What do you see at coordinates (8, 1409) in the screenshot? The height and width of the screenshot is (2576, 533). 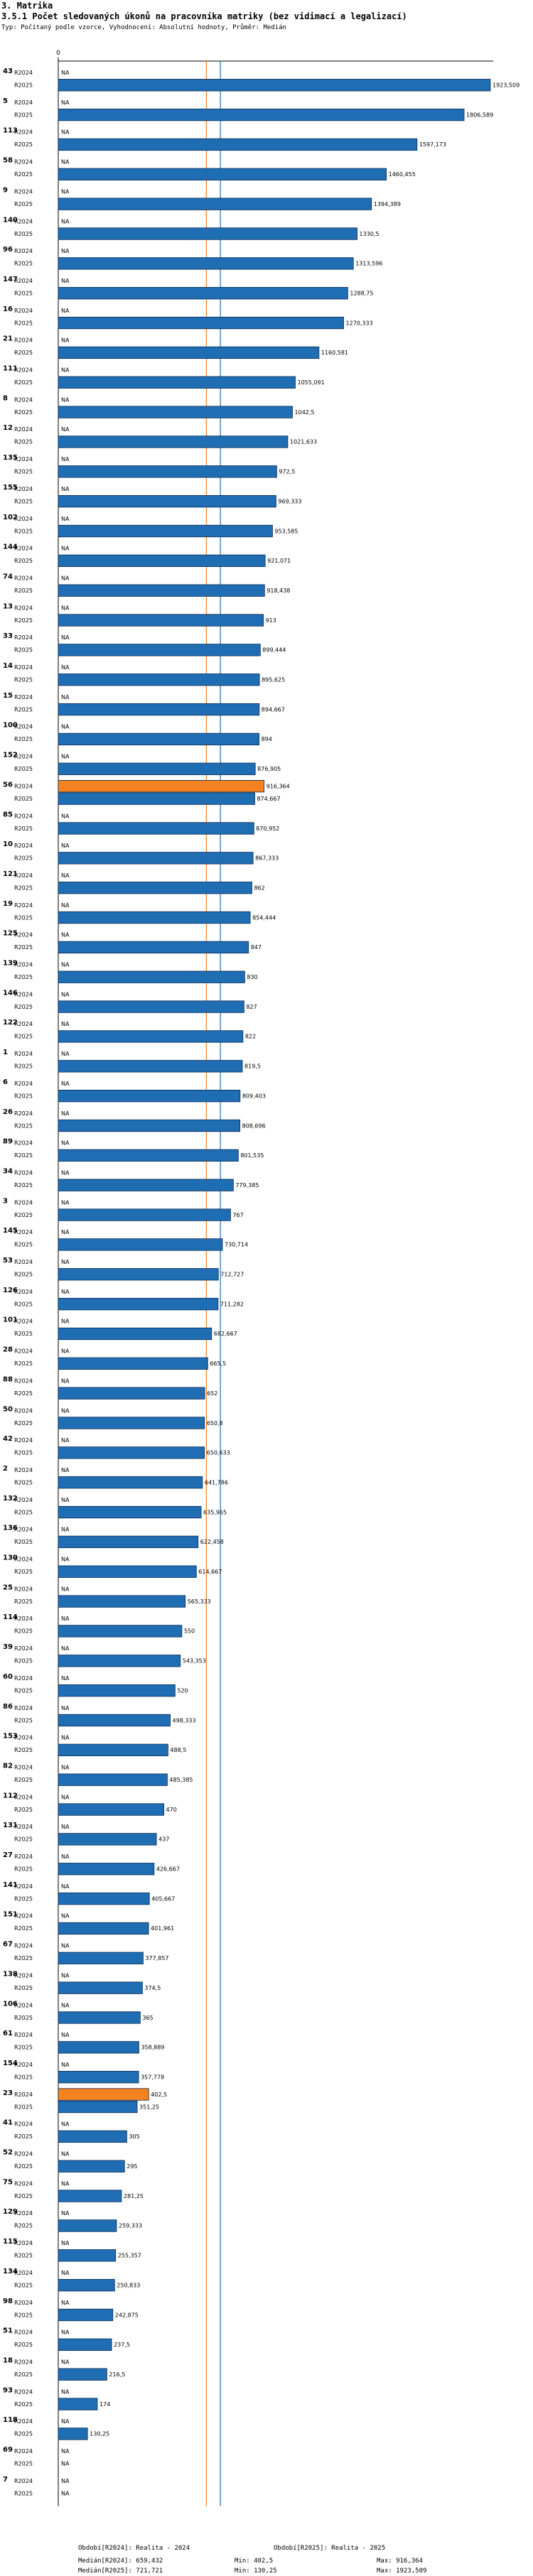 I see `category-label: 50` at bounding box center [8, 1409].